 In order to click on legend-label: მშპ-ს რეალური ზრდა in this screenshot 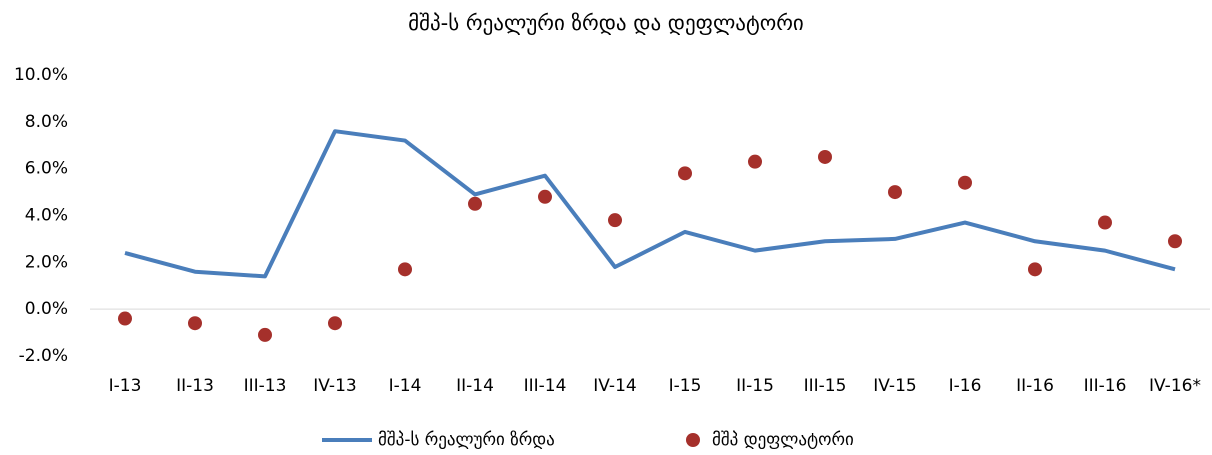, I will do `click(466, 440)`.